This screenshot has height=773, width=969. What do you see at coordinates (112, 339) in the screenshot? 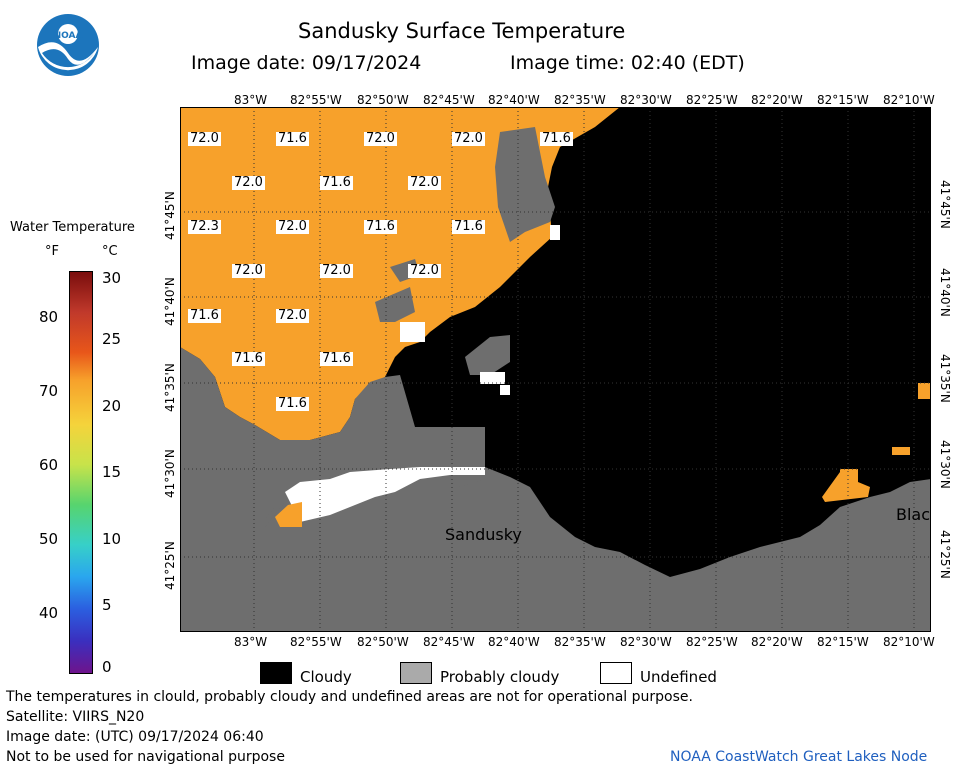
I see `c-label: 25` at bounding box center [112, 339].